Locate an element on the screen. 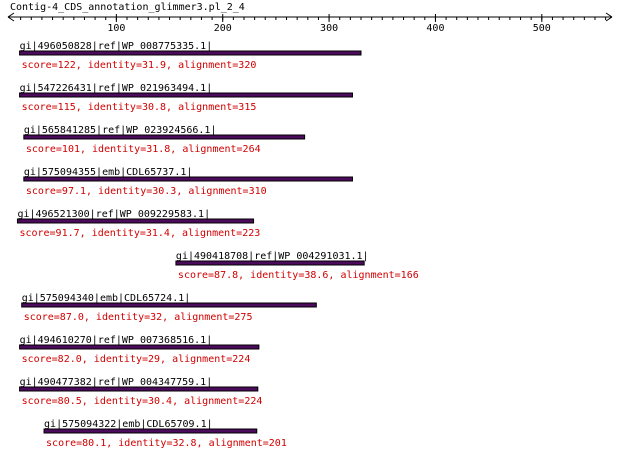 This screenshot has height=461, width=620. hit-name: gi|575094322|emb|CDL65709.1| is located at coordinates (128, 424).